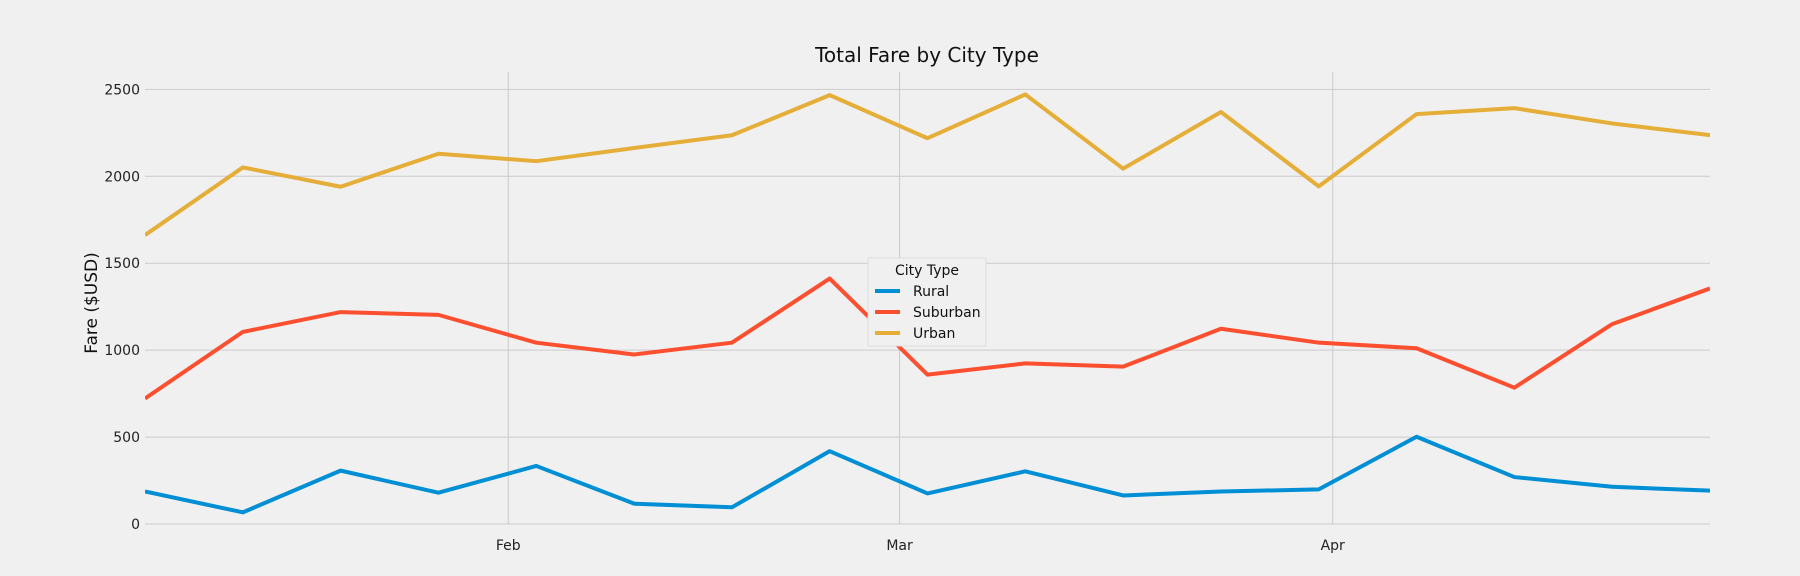  What do you see at coordinates (135, 525) in the screenshot?
I see `y-tick-label: 0` at bounding box center [135, 525].